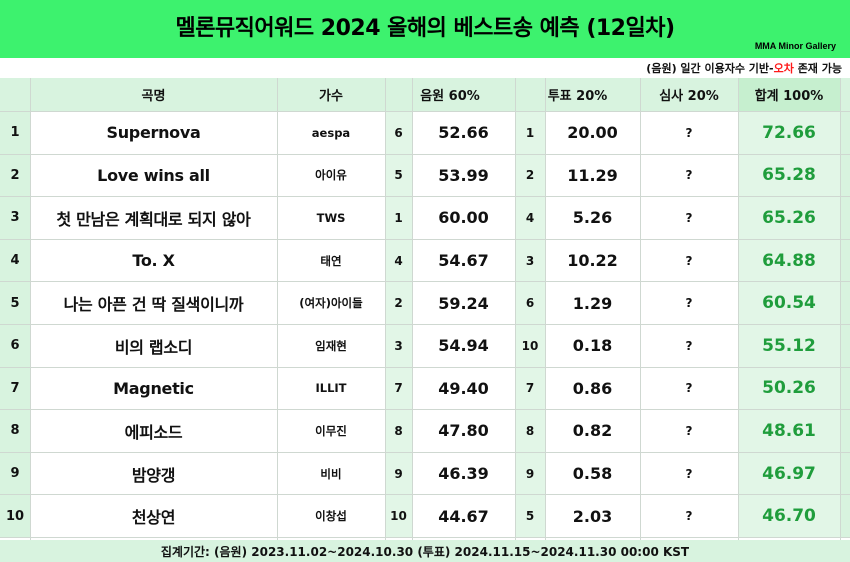 The width and height of the screenshot is (850, 562). What do you see at coordinates (15, 431) in the screenshot?
I see `row-rank: 8` at bounding box center [15, 431].